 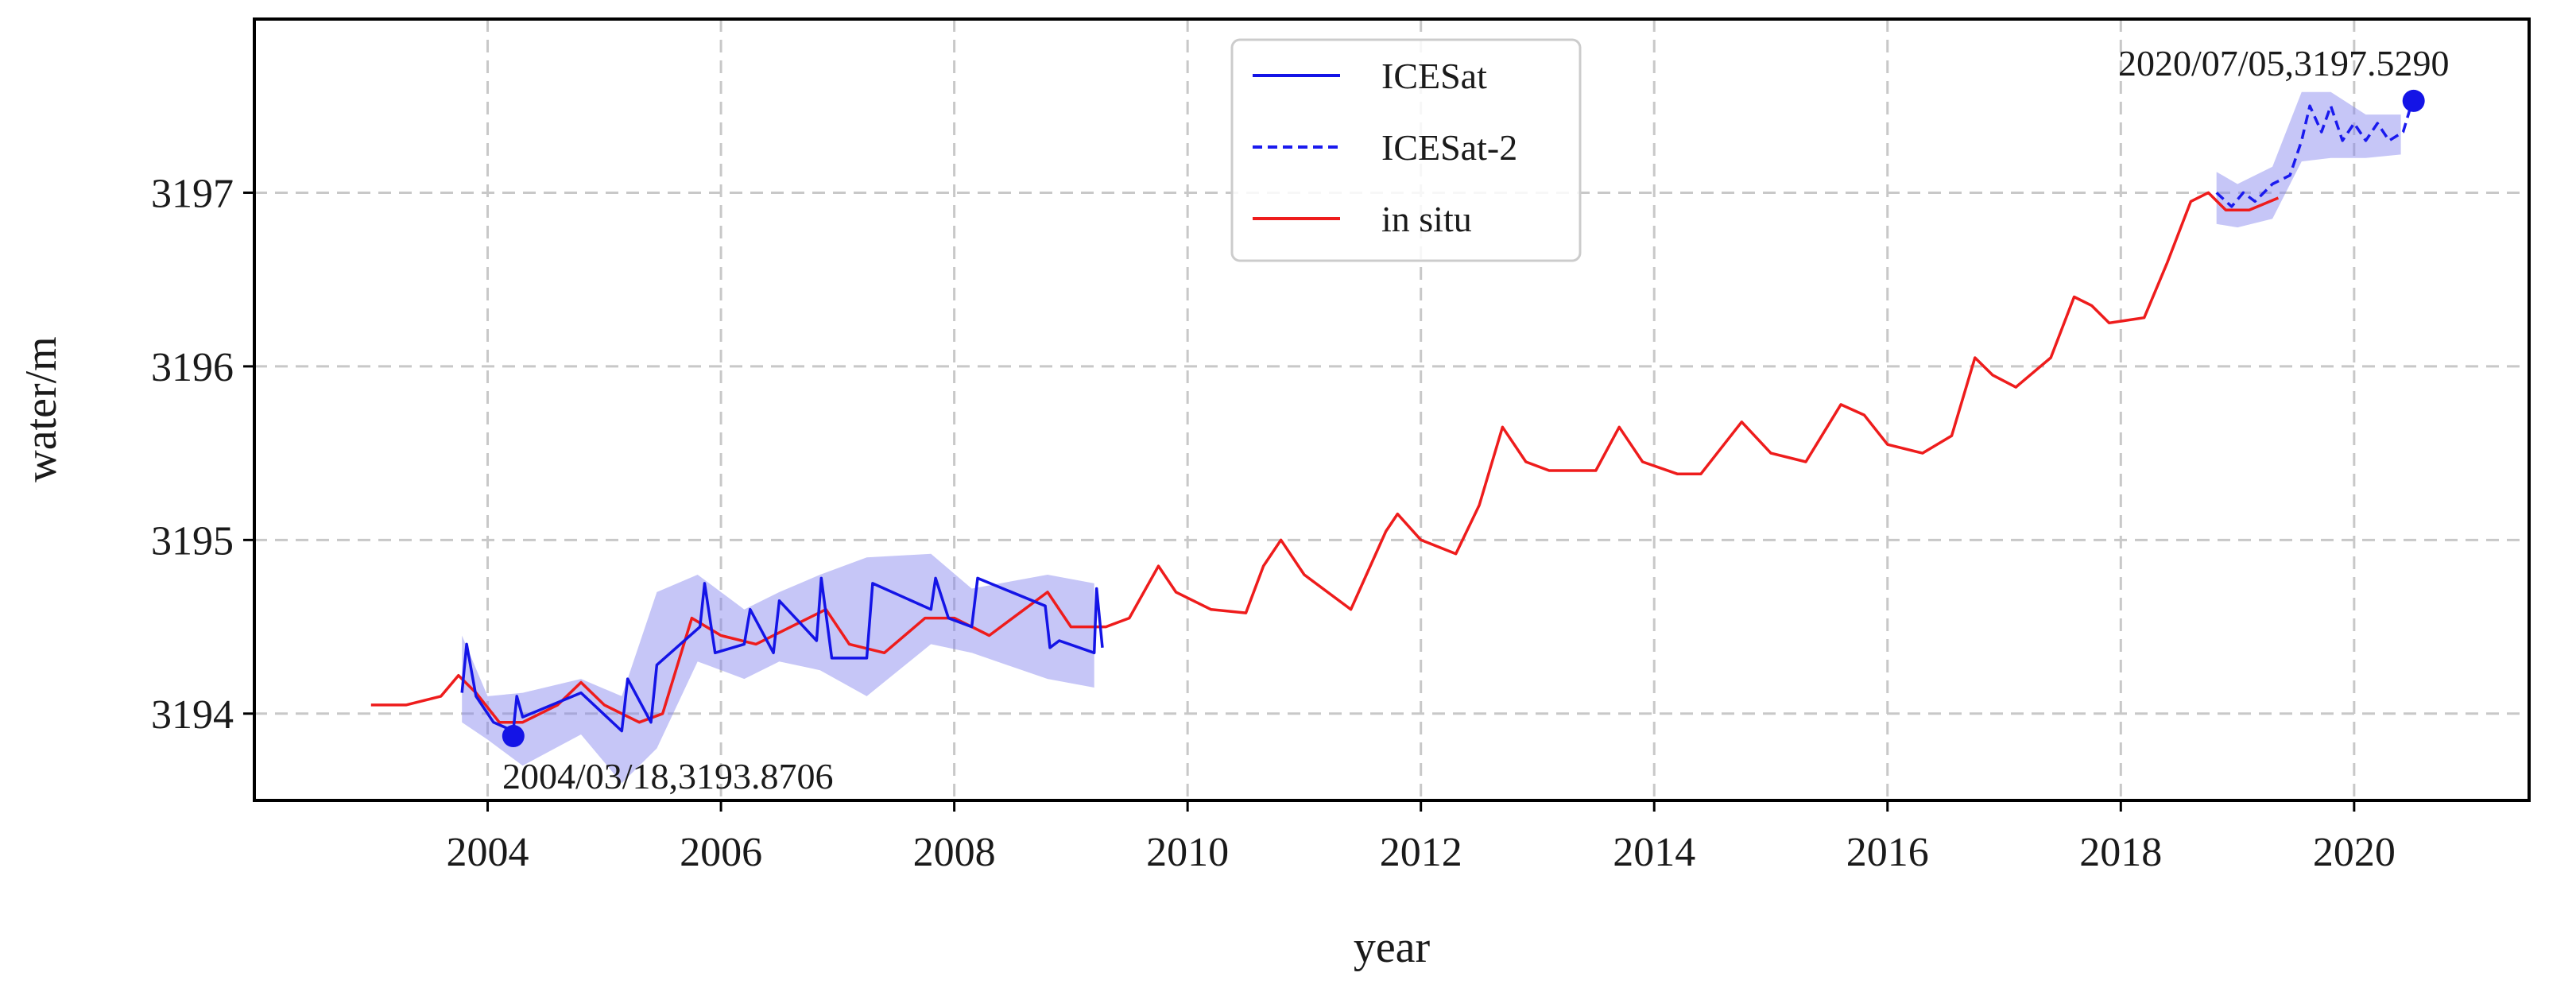 What do you see at coordinates (1392, 947) in the screenshot?
I see `x-axis-label: year` at bounding box center [1392, 947].